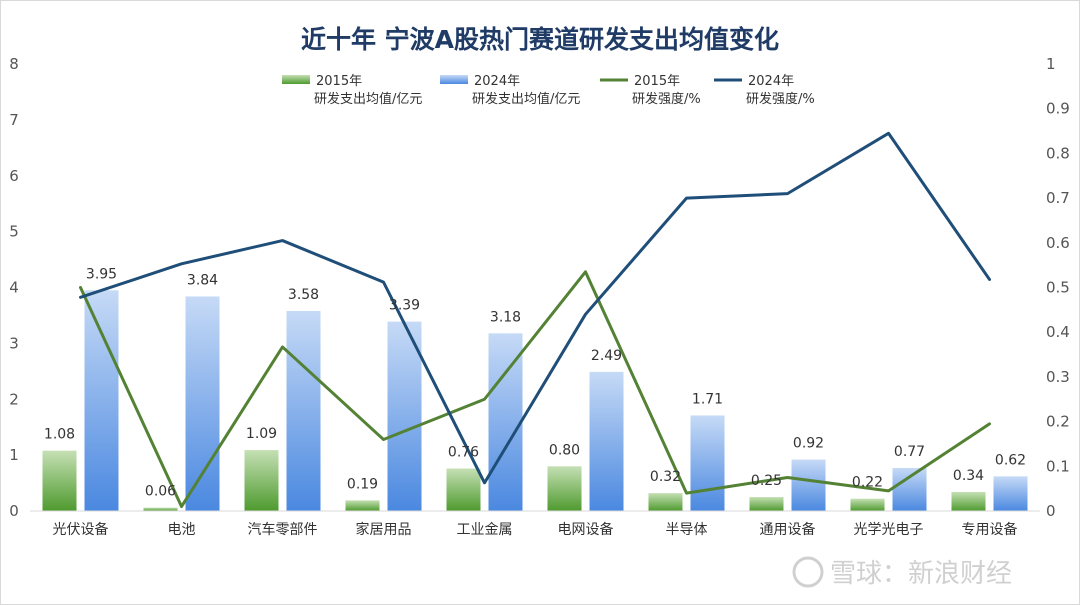  What do you see at coordinates (1010, 460) in the screenshot?
I see `bar-label-series2-9: 0.62` at bounding box center [1010, 460].